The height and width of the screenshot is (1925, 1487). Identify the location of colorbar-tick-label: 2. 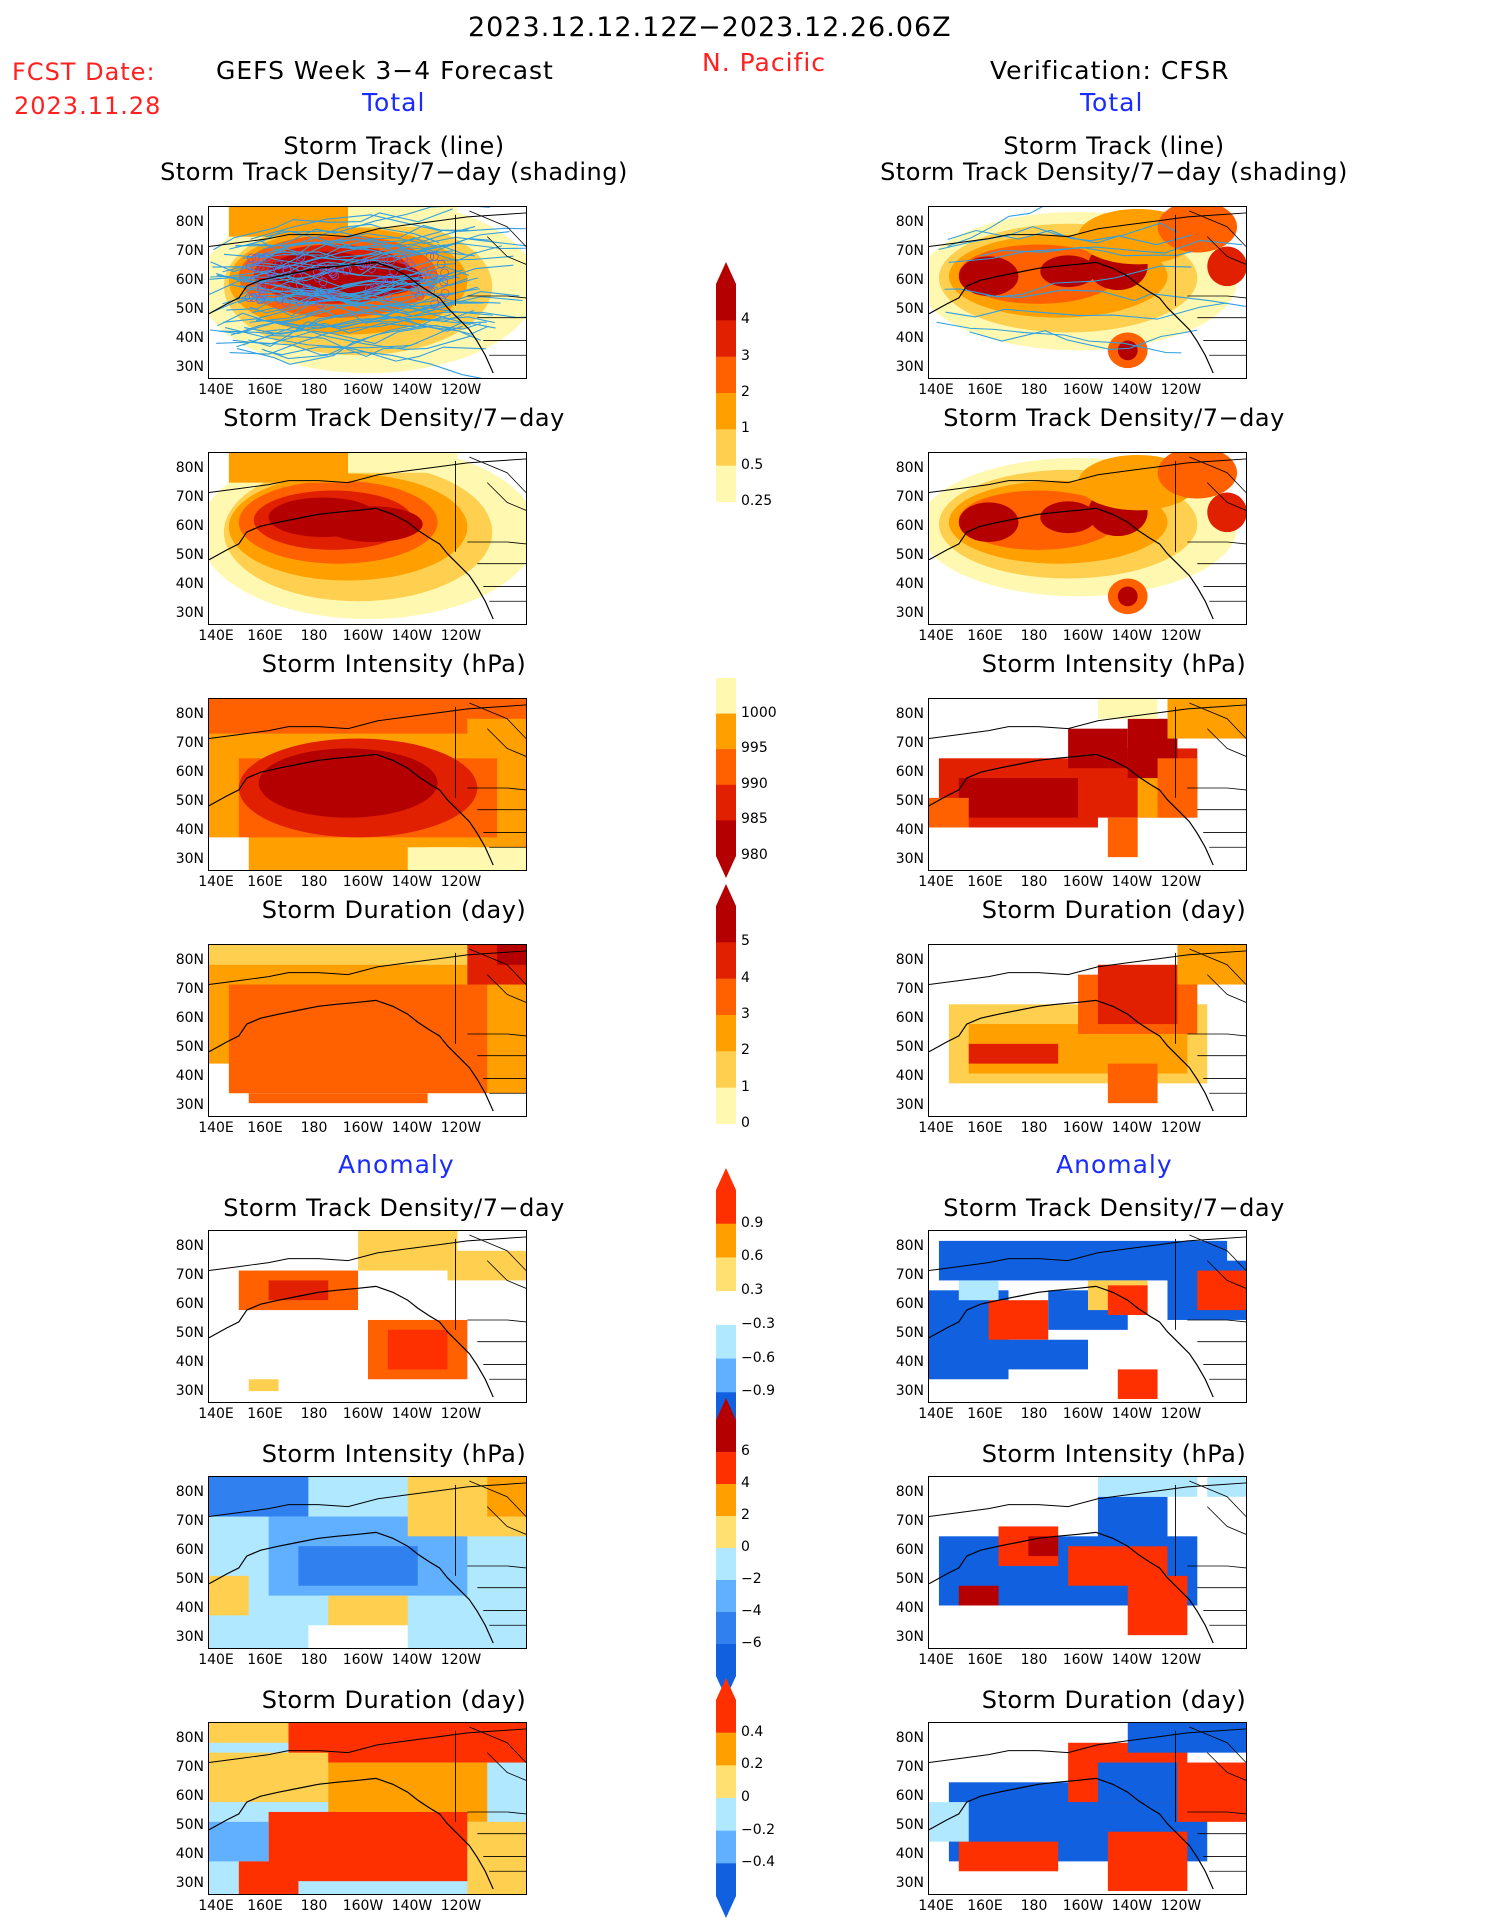
(745, 1050).